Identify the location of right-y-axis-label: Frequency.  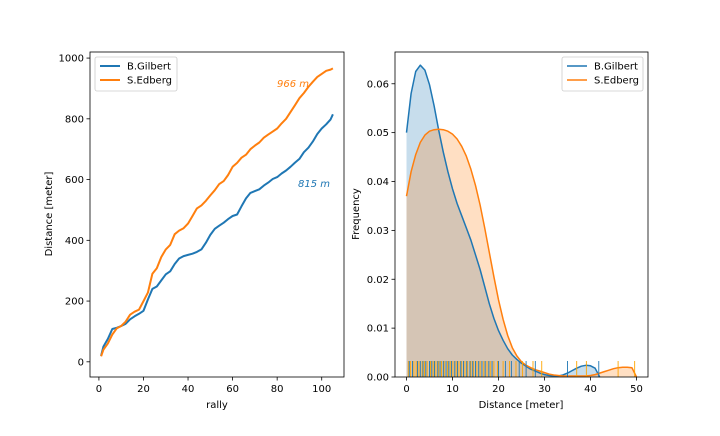
(356, 214).